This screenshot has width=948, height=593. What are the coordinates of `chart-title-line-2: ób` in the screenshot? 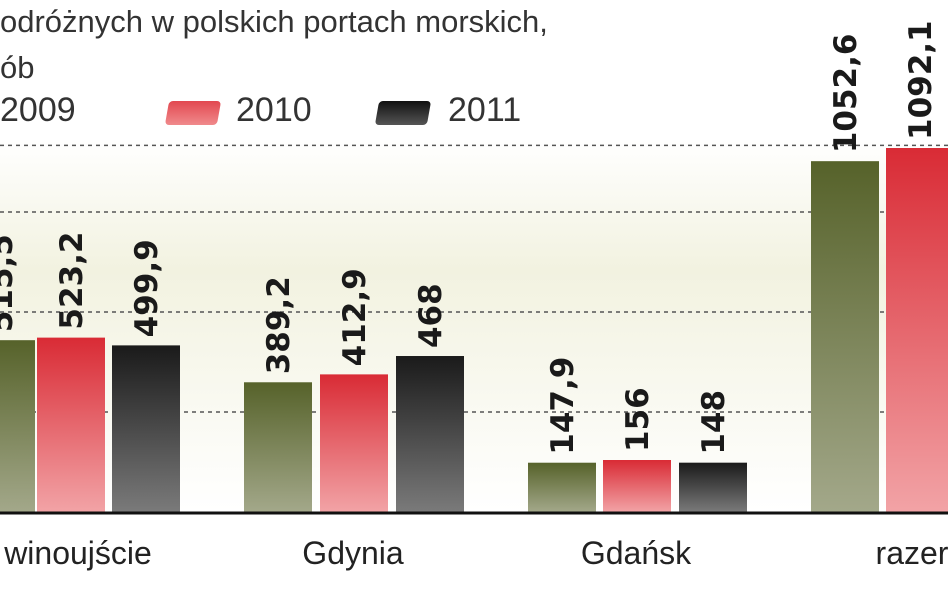 It's located at (17, 67).